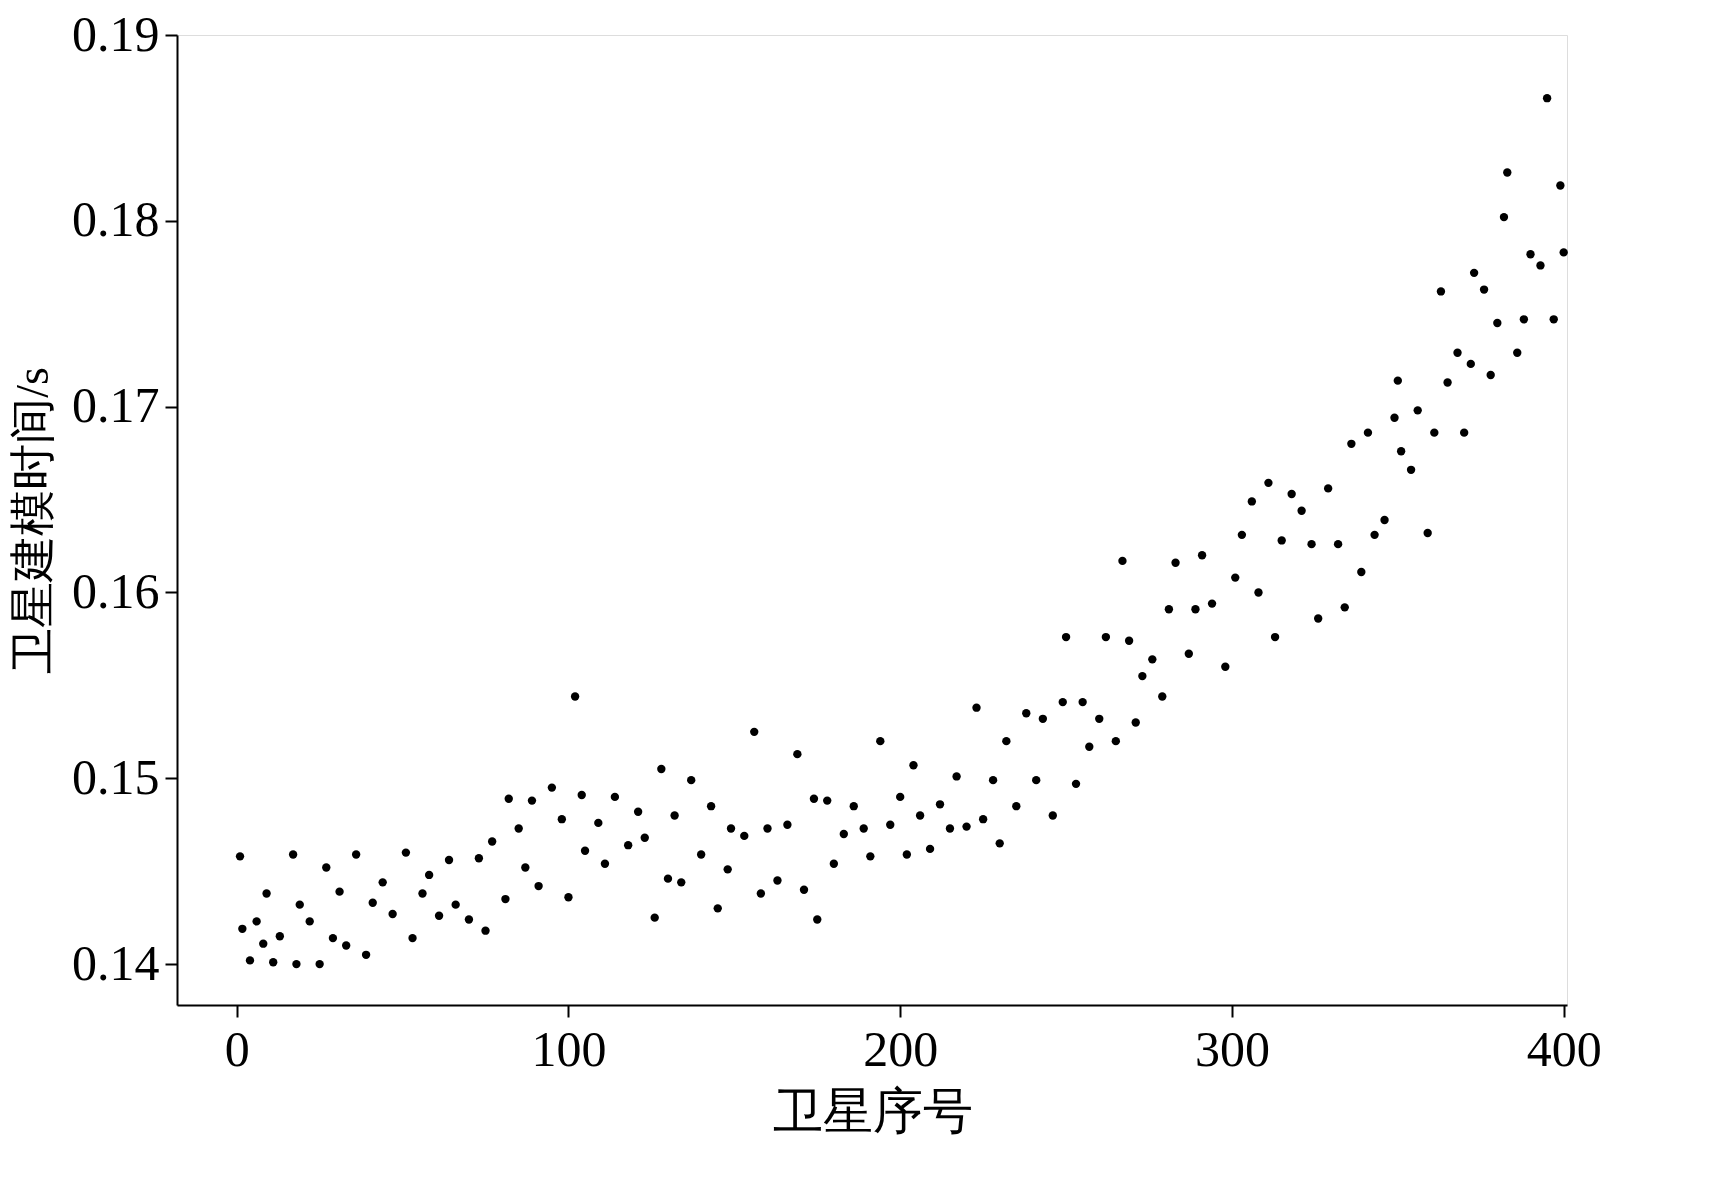 The width and height of the screenshot is (1715, 1192). I want to click on x-tick-label: 300, so click(1232, 1048).